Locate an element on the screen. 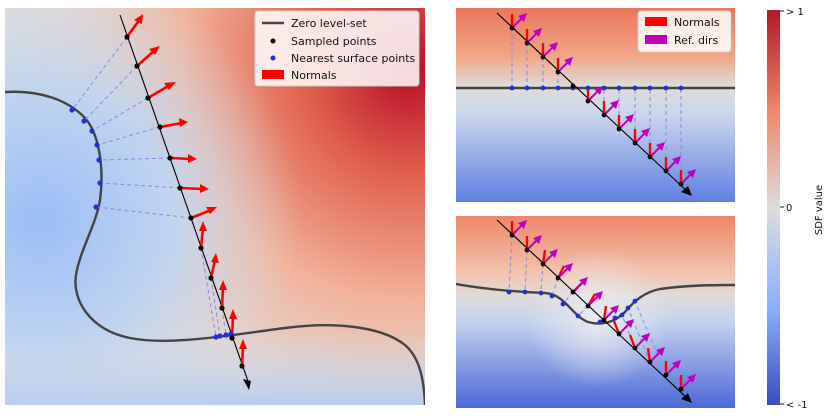  zero-level-set-curve-bottom-right is located at coordinates (595, 303).